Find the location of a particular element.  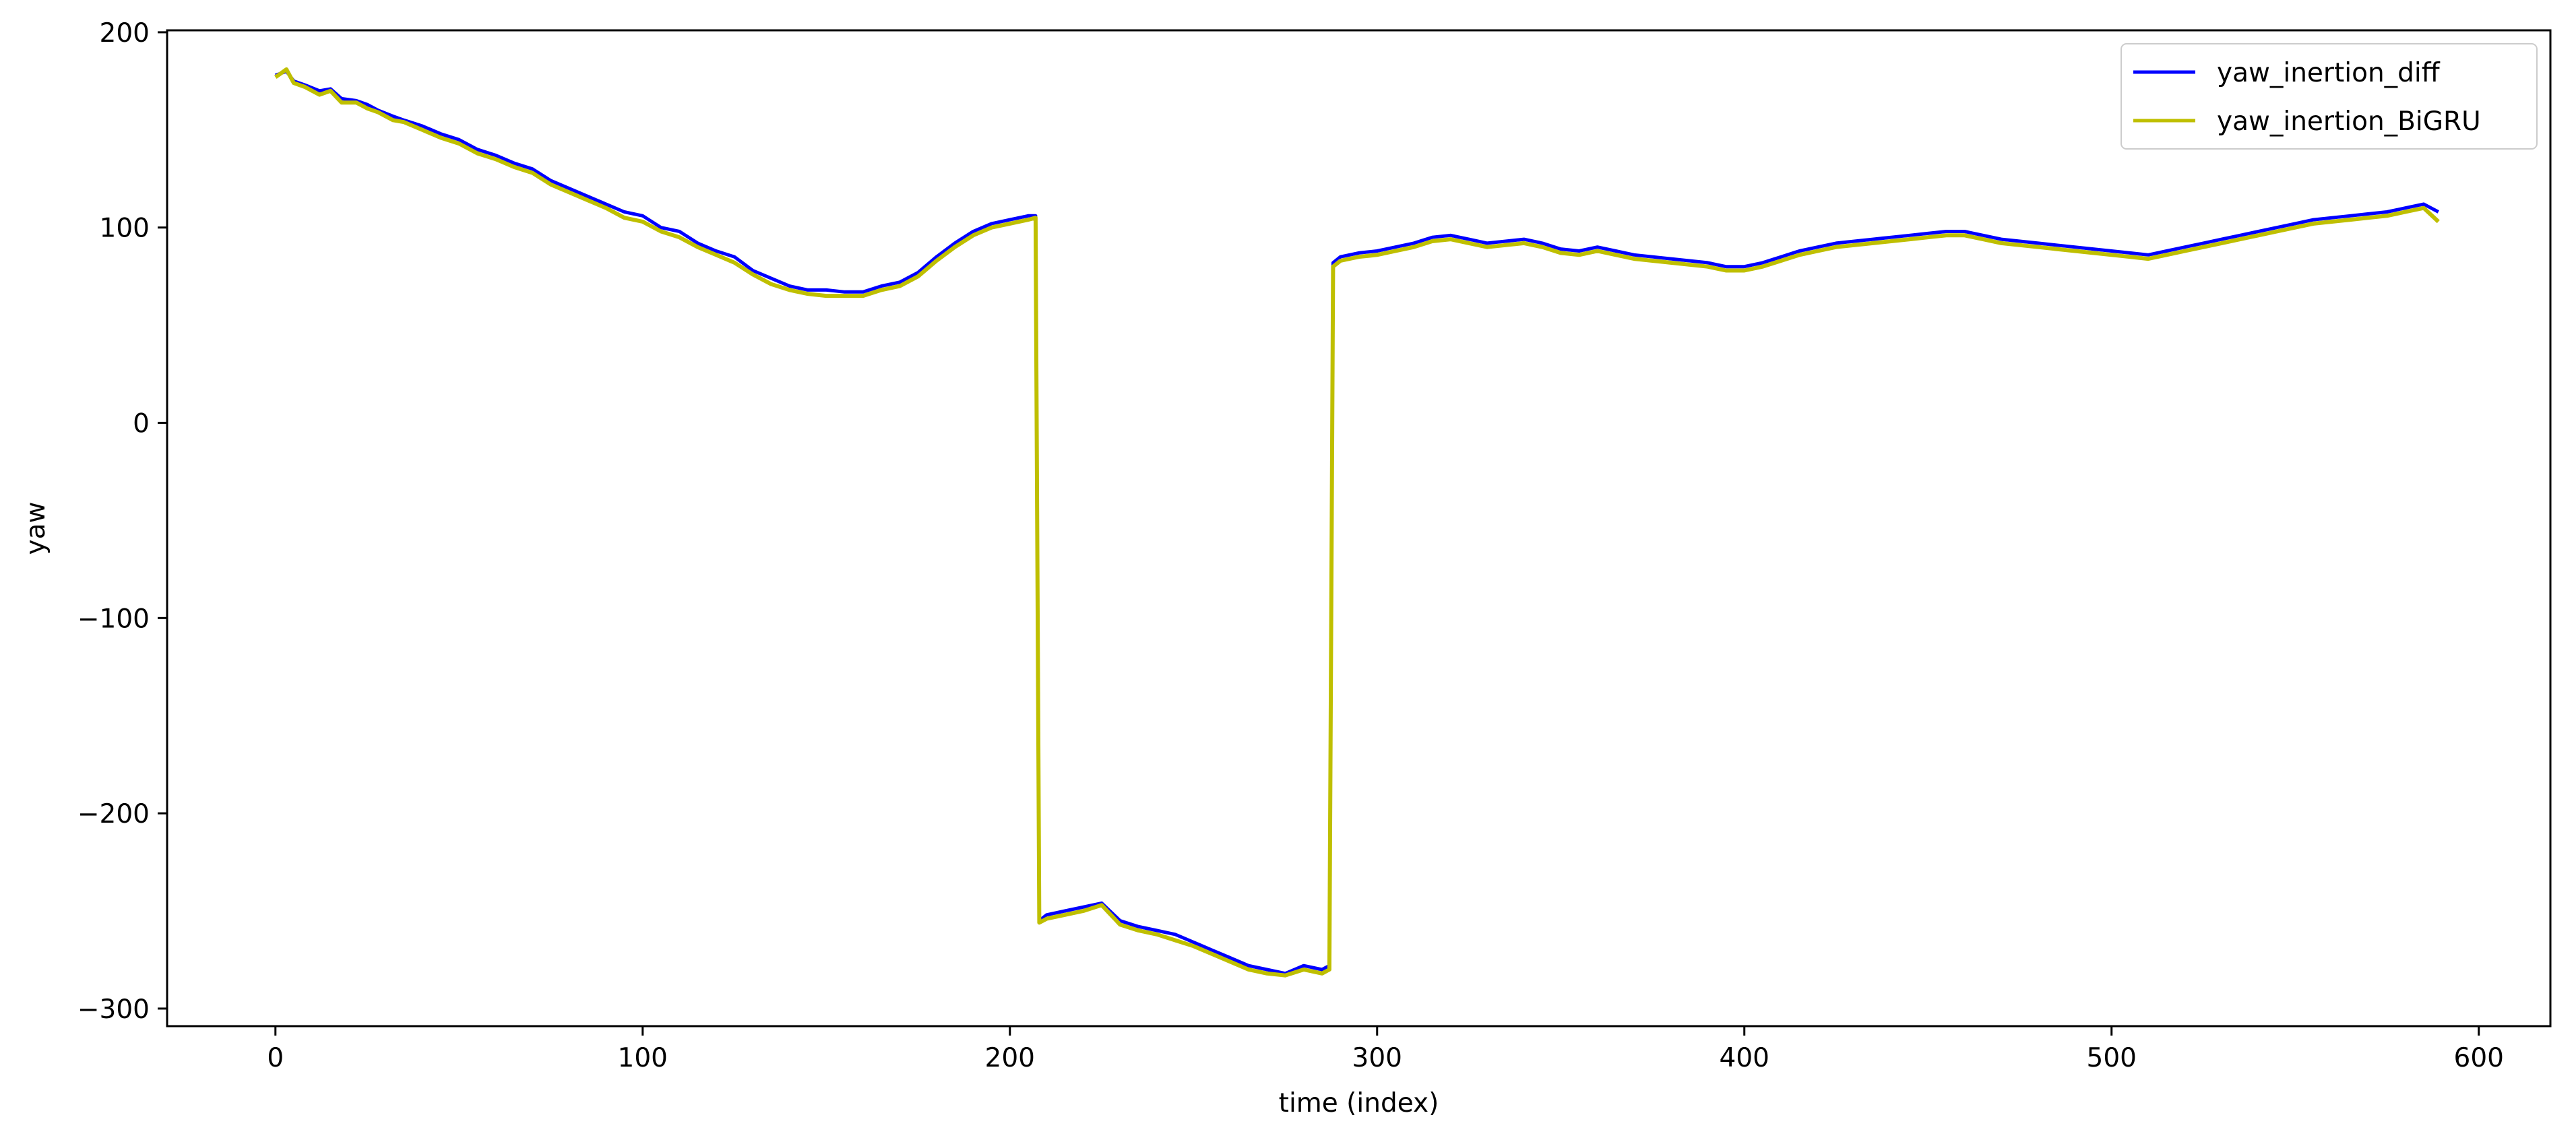

y-tick-label: −300 is located at coordinates (113, 1010).